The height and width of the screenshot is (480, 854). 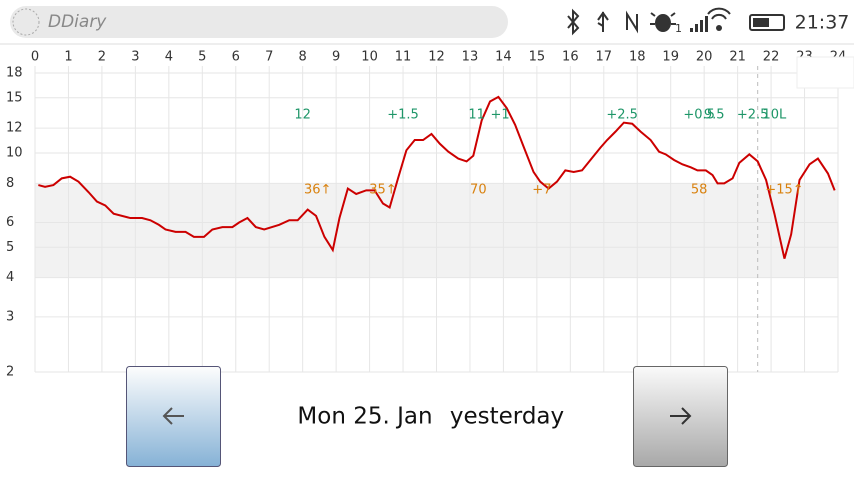 I want to click on y-tick-label: 6, so click(x=10, y=222).